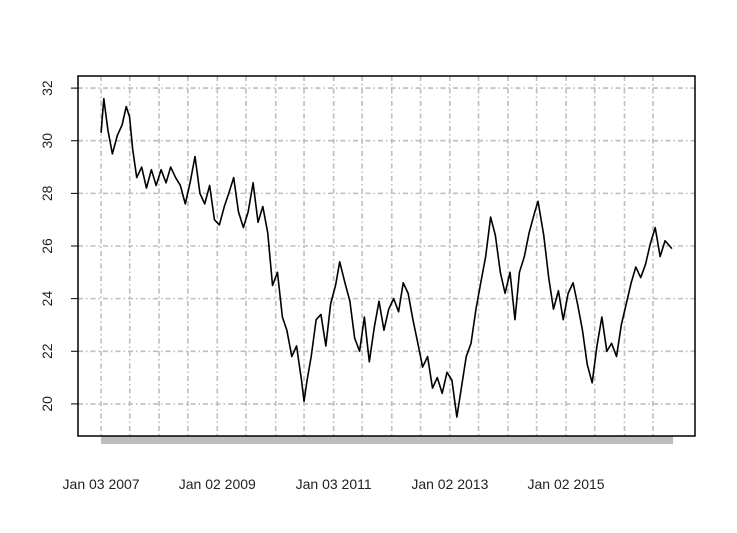 This screenshot has width=737, height=533. What do you see at coordinates (566, 484) in the screenshot?
I see `x-tick-label: Jan 02 2015` at bounding box center [566, 484].